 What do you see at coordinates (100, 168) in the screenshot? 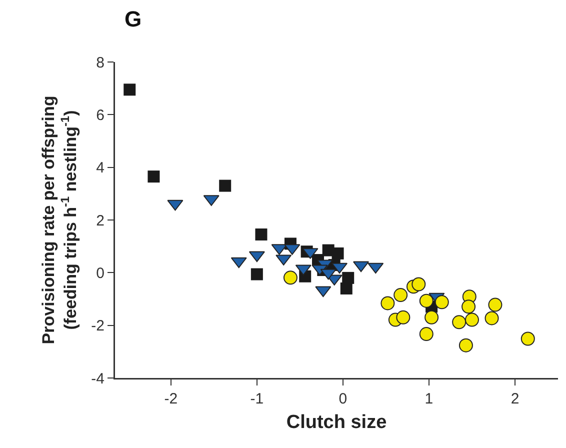
I see `y-tick-label: 4` at bounding box center [100, 168].